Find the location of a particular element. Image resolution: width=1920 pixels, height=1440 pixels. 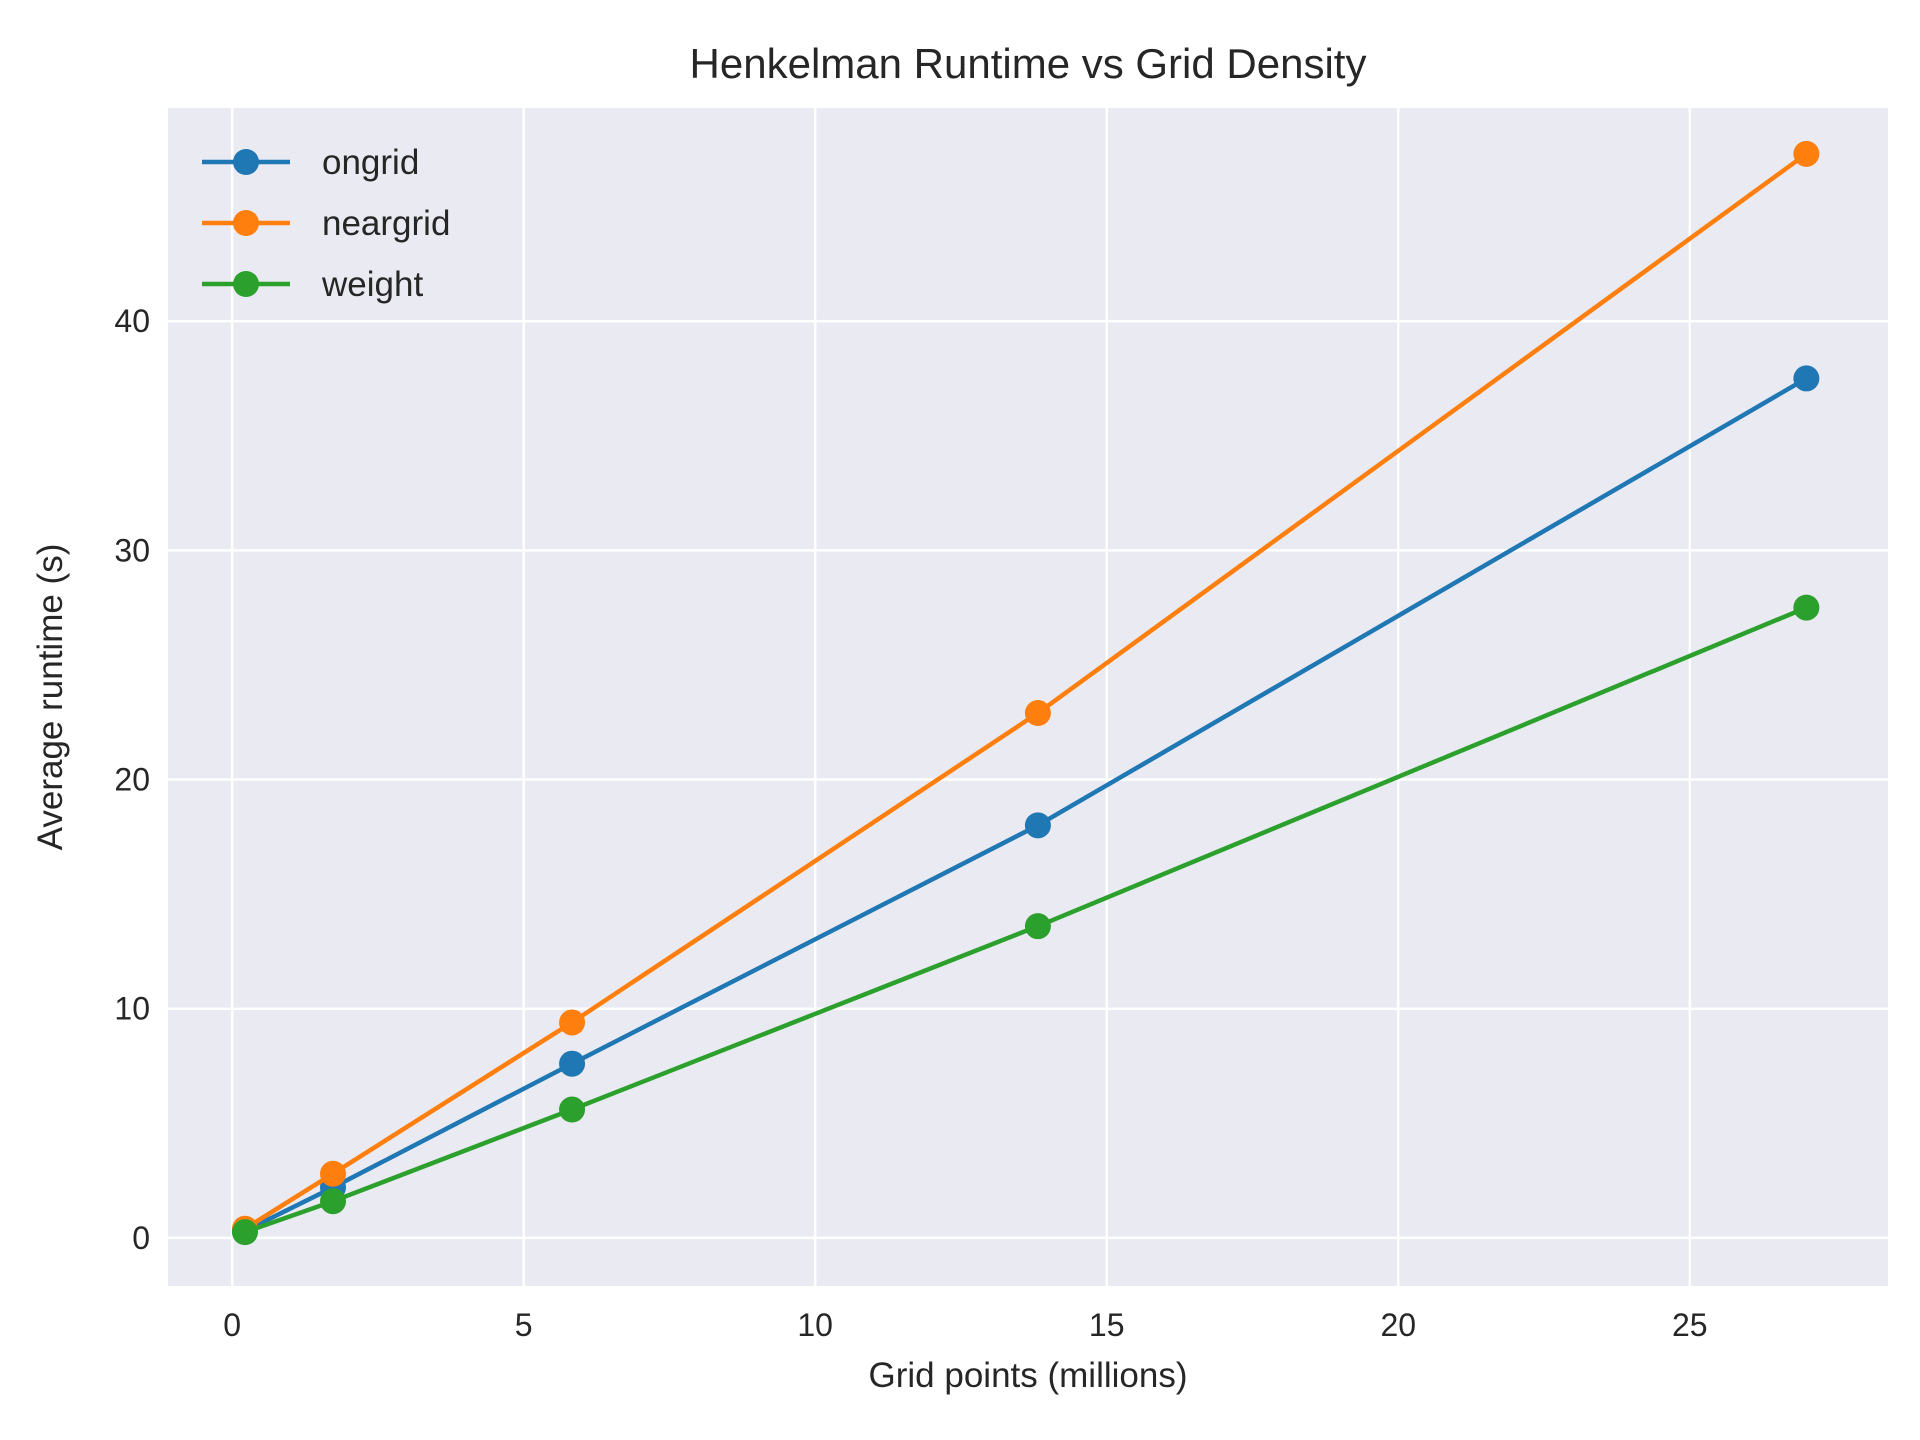

y-tick-label: 0 is located at coordinates (141, 1238).